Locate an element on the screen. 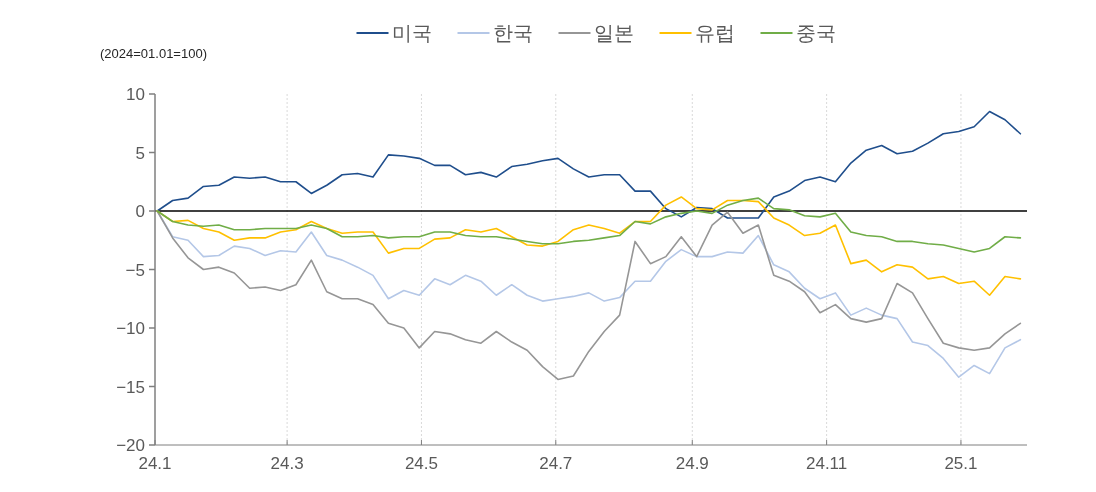 The image size is (1096, 492). y-tick-label: −20 is located at coordinates (130, 445).